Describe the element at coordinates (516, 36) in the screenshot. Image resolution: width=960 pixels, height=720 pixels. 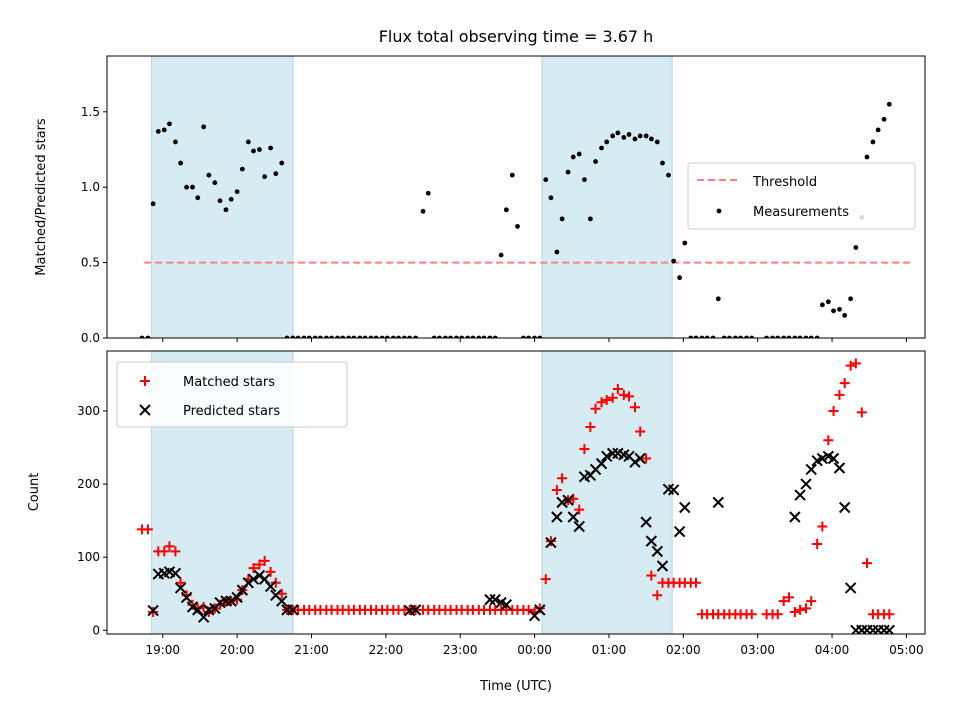
I see `chart-title: Flux total observing time = 3.67 h` at that location.